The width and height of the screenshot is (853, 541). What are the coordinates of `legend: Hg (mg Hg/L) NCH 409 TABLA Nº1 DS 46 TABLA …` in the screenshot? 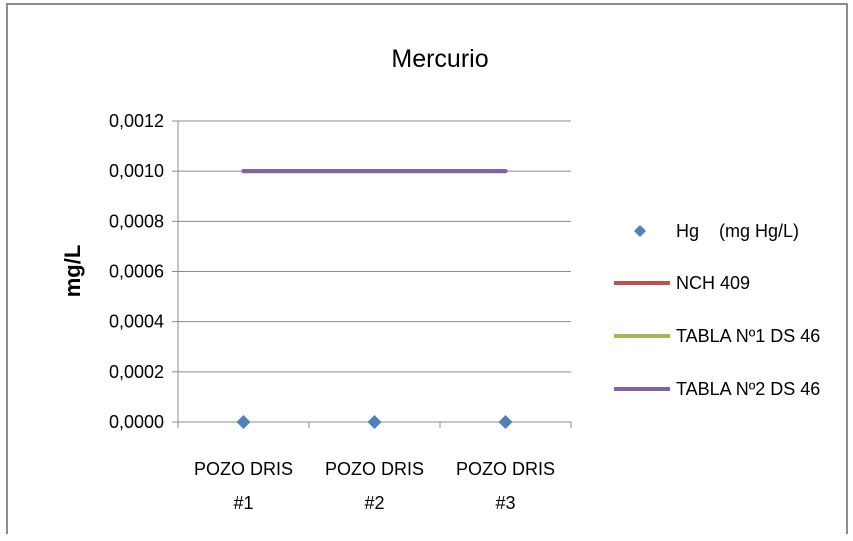 It's located at (717, 310).